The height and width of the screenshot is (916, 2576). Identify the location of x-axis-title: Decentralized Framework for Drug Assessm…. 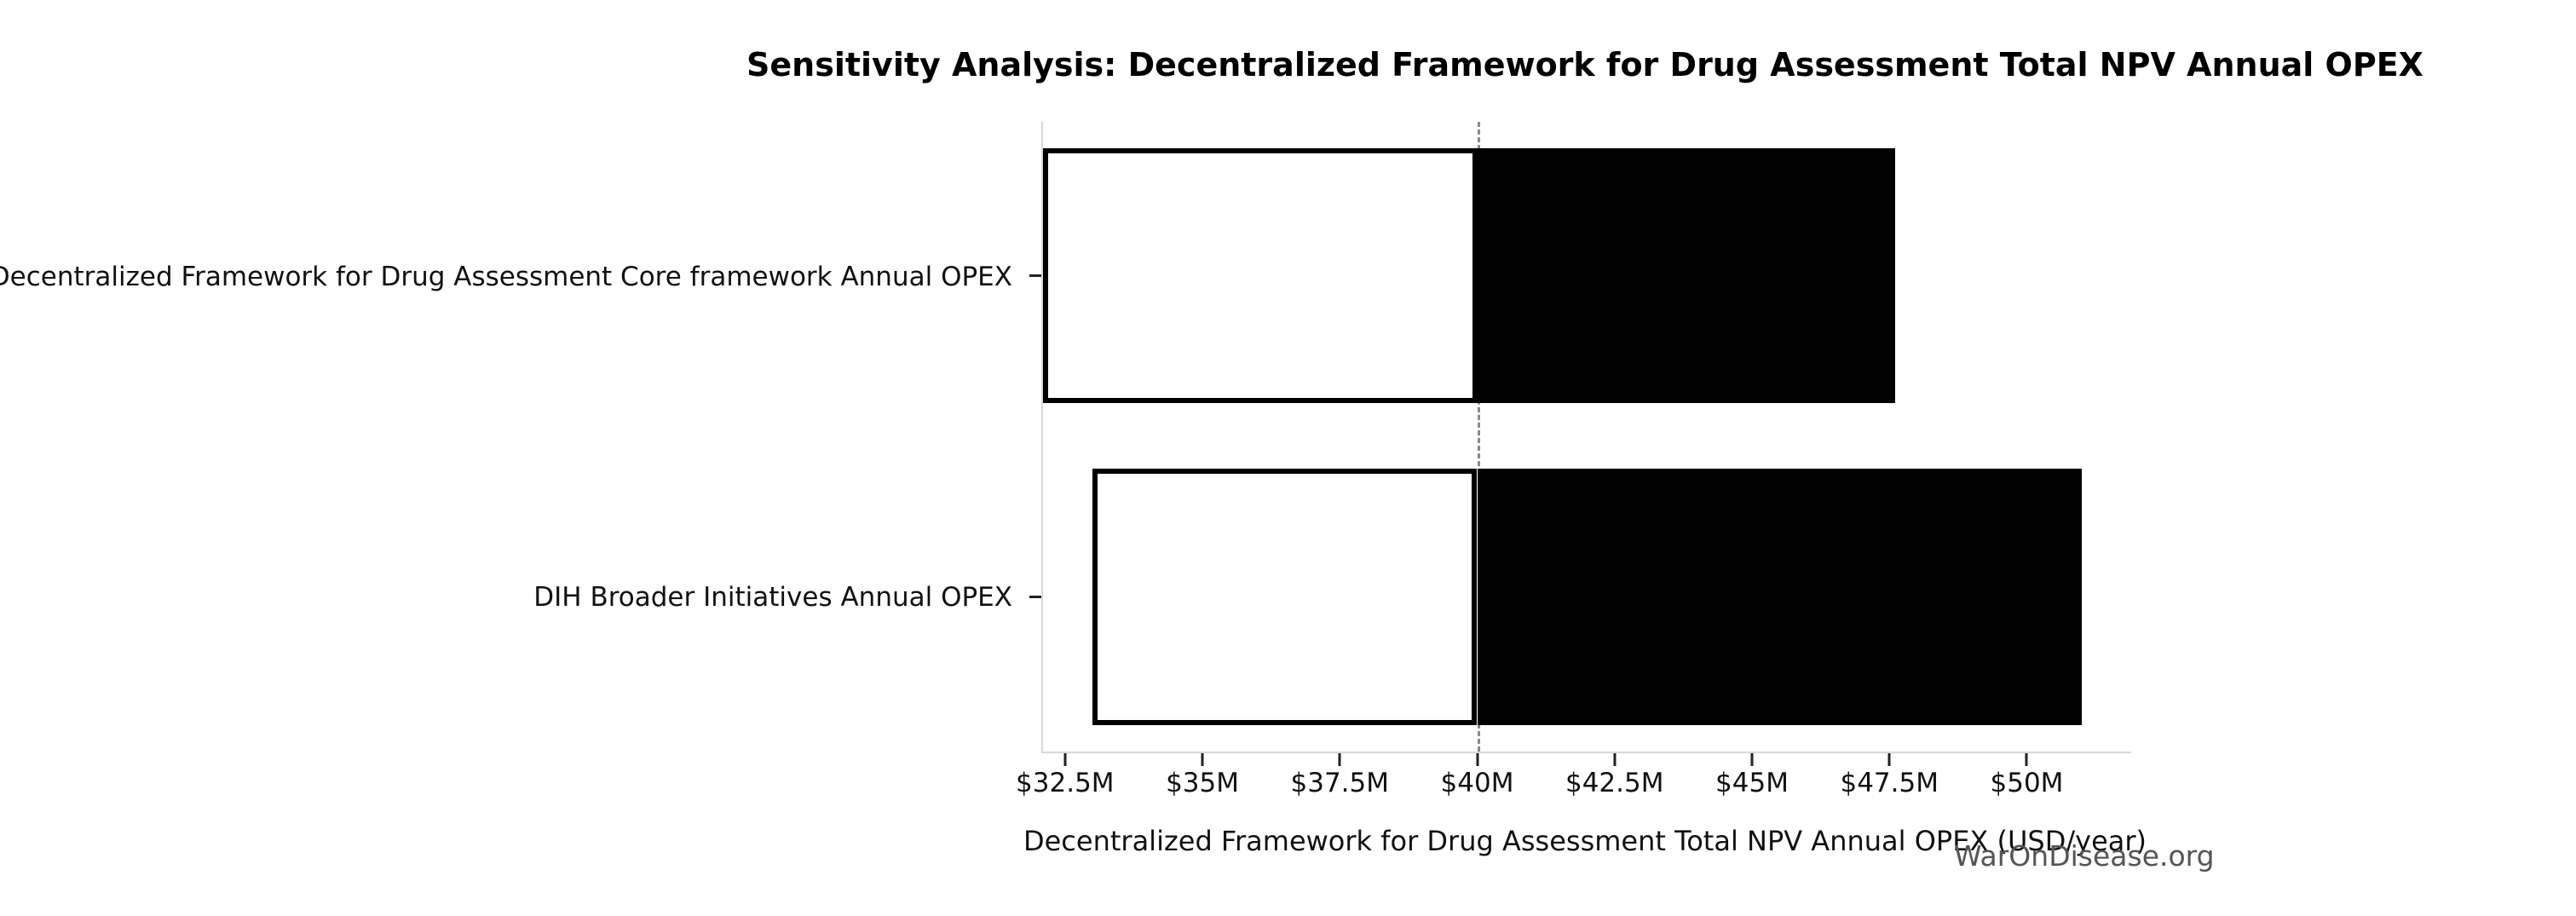
(1585, 841).